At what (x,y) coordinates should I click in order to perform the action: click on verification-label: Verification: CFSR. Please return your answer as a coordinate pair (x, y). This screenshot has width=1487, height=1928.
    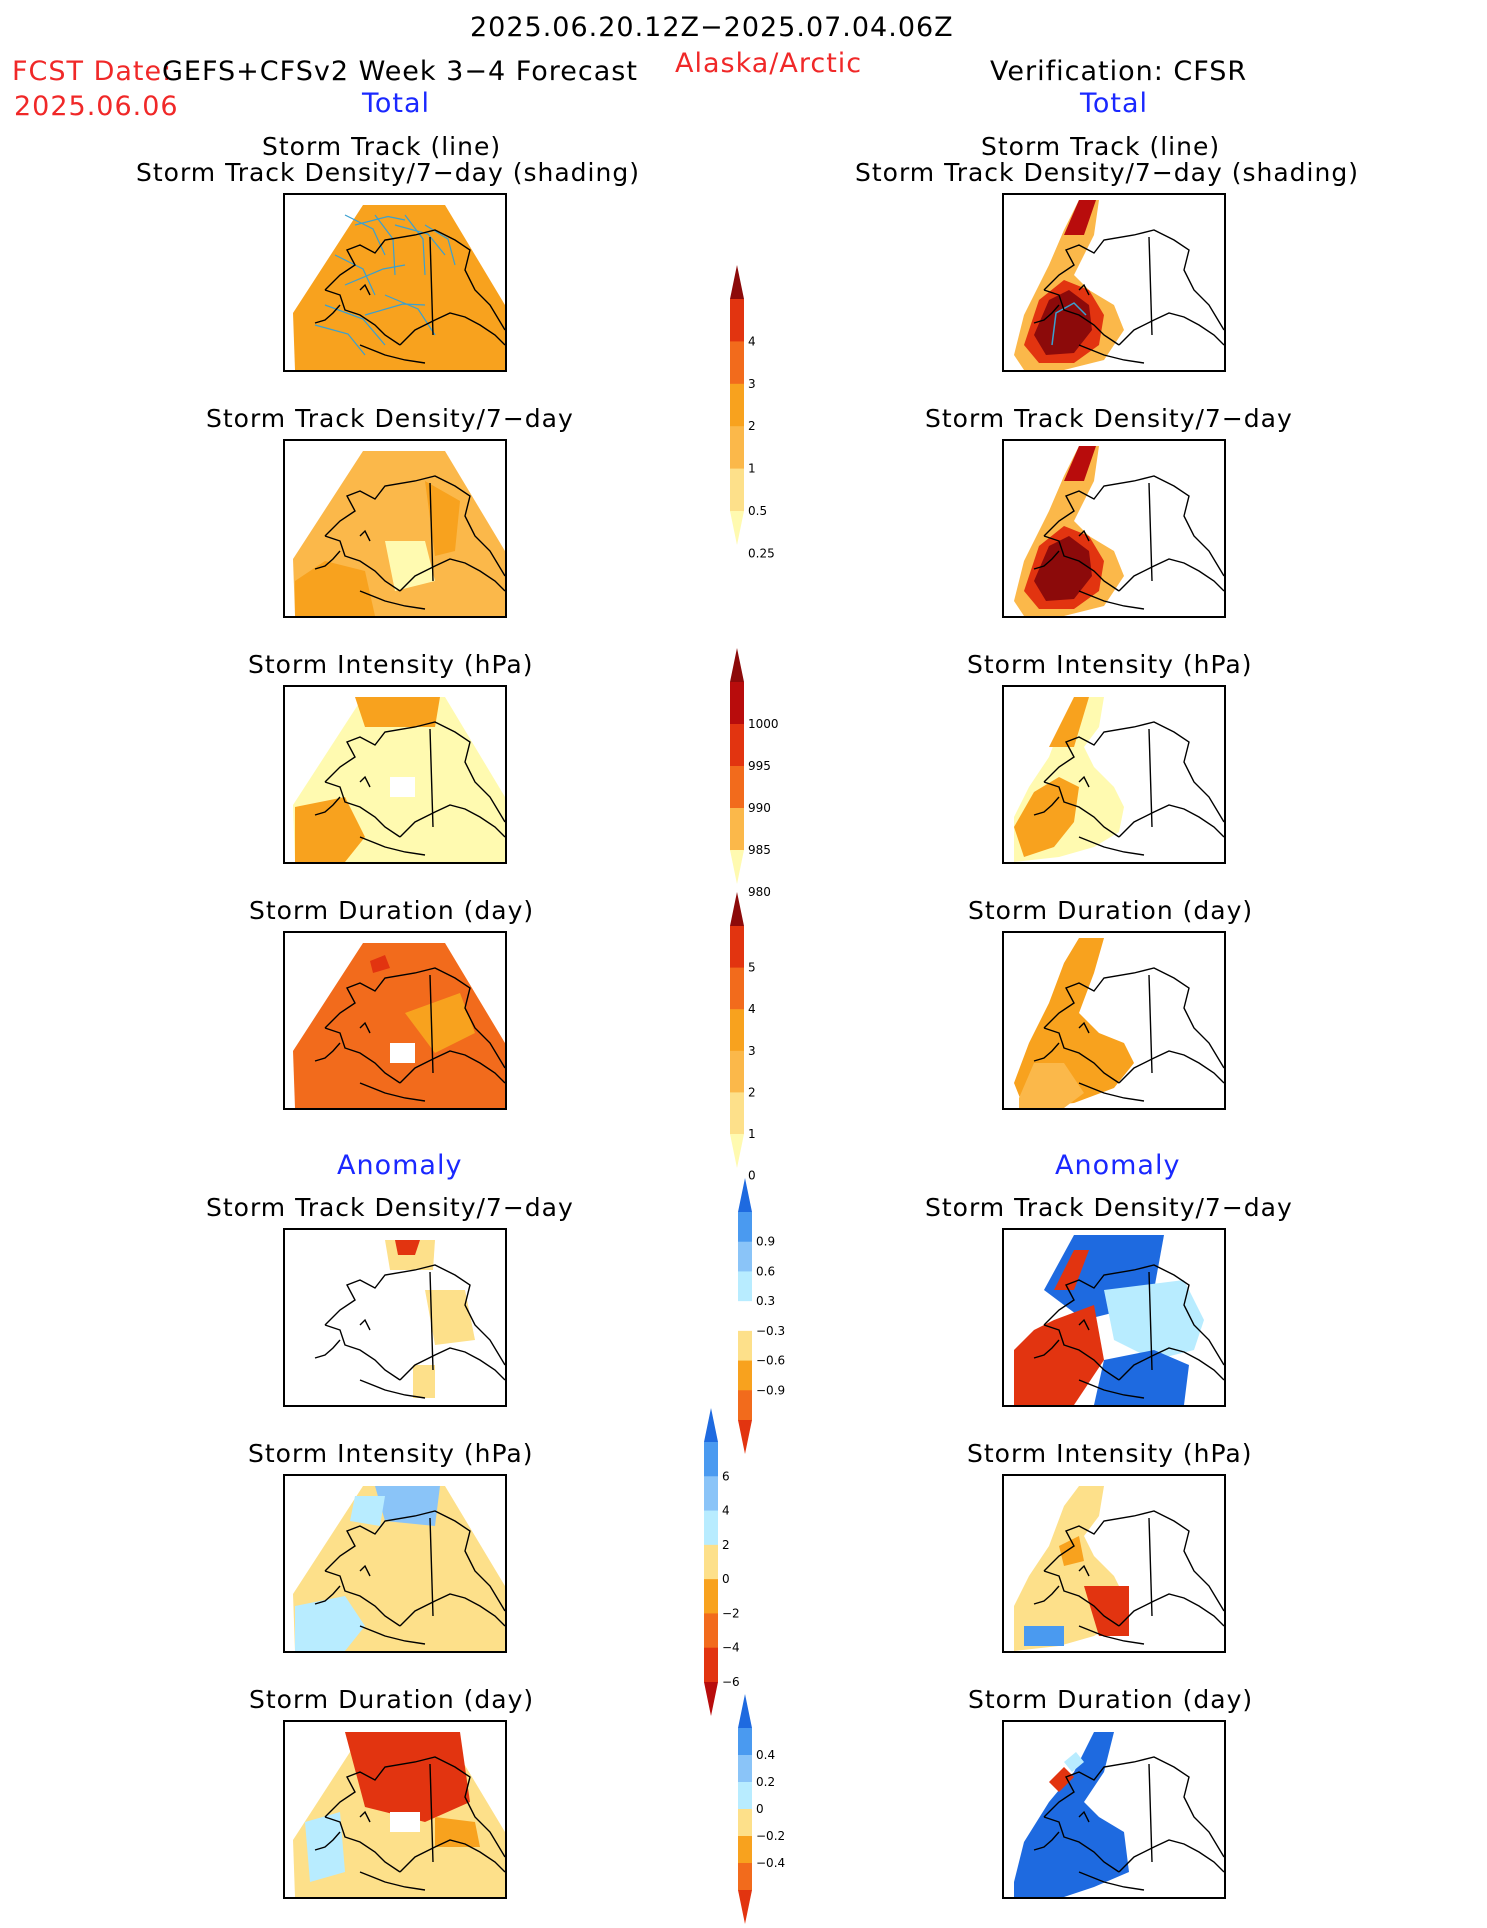
    Looking at the image, I should click on (1119, 71).